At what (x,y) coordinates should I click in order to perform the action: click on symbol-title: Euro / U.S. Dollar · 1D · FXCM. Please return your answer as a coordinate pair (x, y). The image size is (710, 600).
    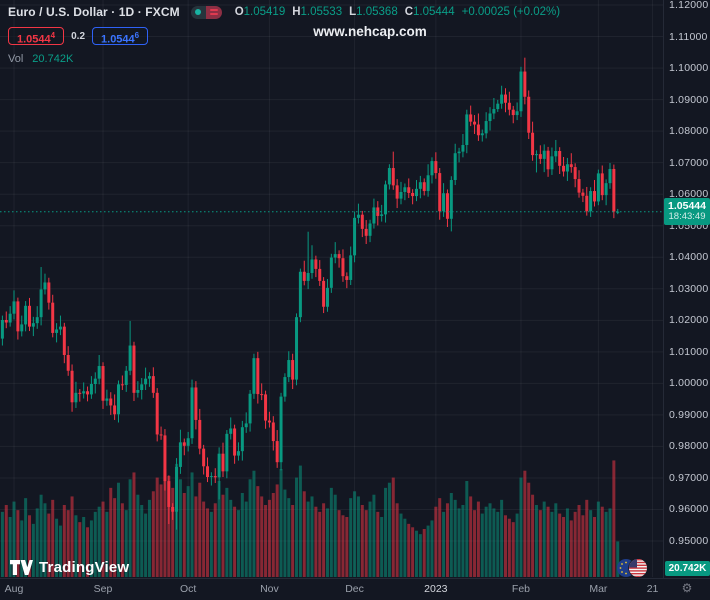
    Looking at the image, I should click on (94, 12).